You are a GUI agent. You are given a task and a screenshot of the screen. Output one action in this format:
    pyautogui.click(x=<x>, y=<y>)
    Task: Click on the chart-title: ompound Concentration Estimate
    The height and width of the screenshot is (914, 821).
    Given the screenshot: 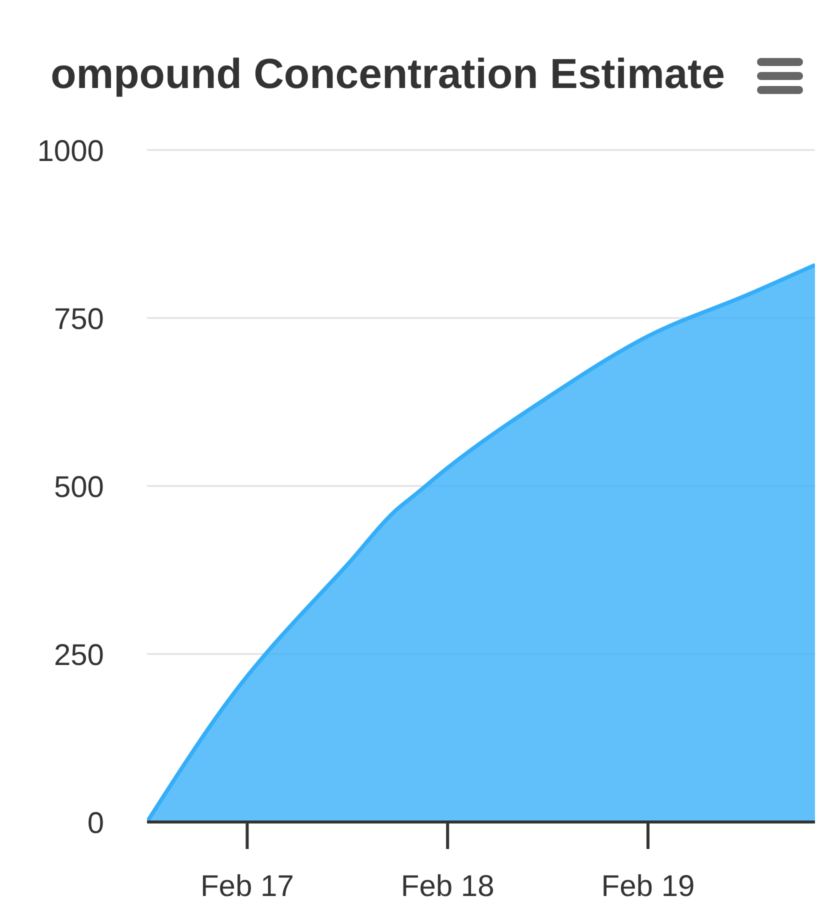 What is the action you would take?
    pyautogui.click(x=387, y=73)
    